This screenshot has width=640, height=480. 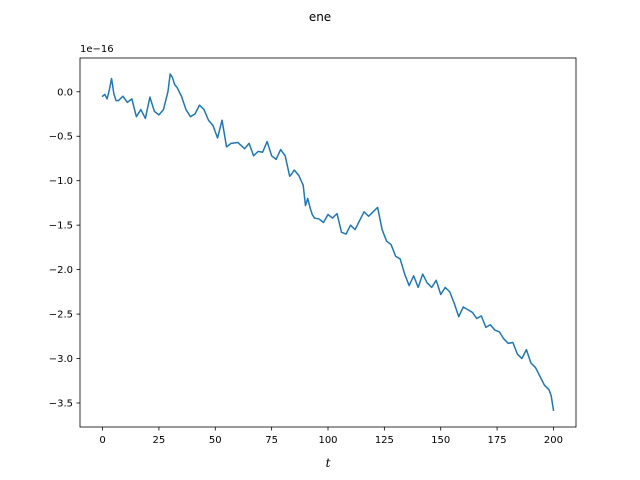 What do you see at coordinates (327, 440) in the screenshot?
I see `x-tick-label: 100` at bounding box center [327, 440].